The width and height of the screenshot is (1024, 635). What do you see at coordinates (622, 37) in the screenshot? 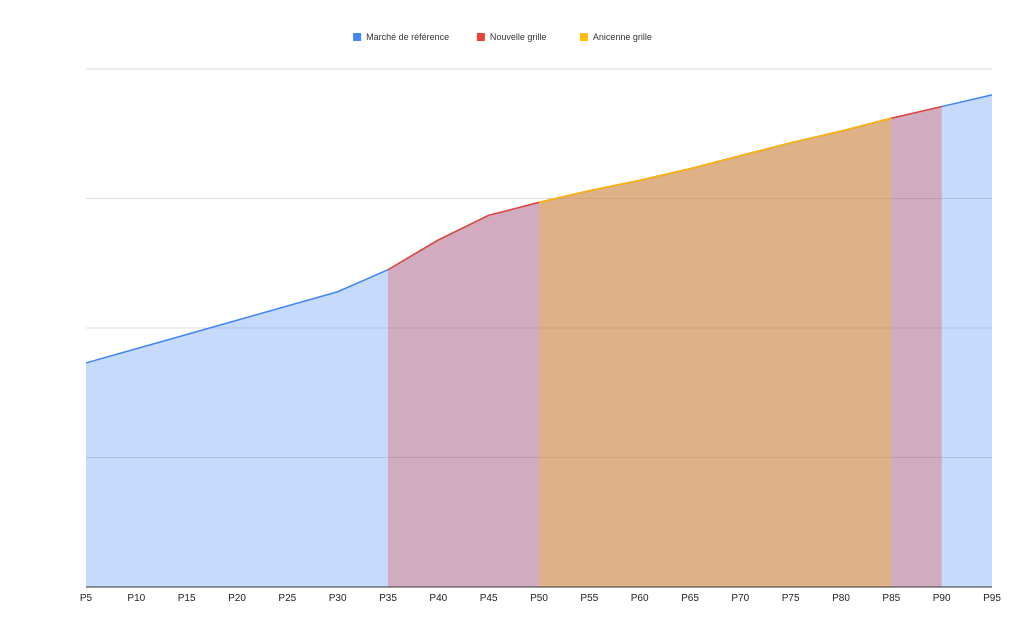
I see `legend-label: Anicenne grille` at bounding box center [622, 37].